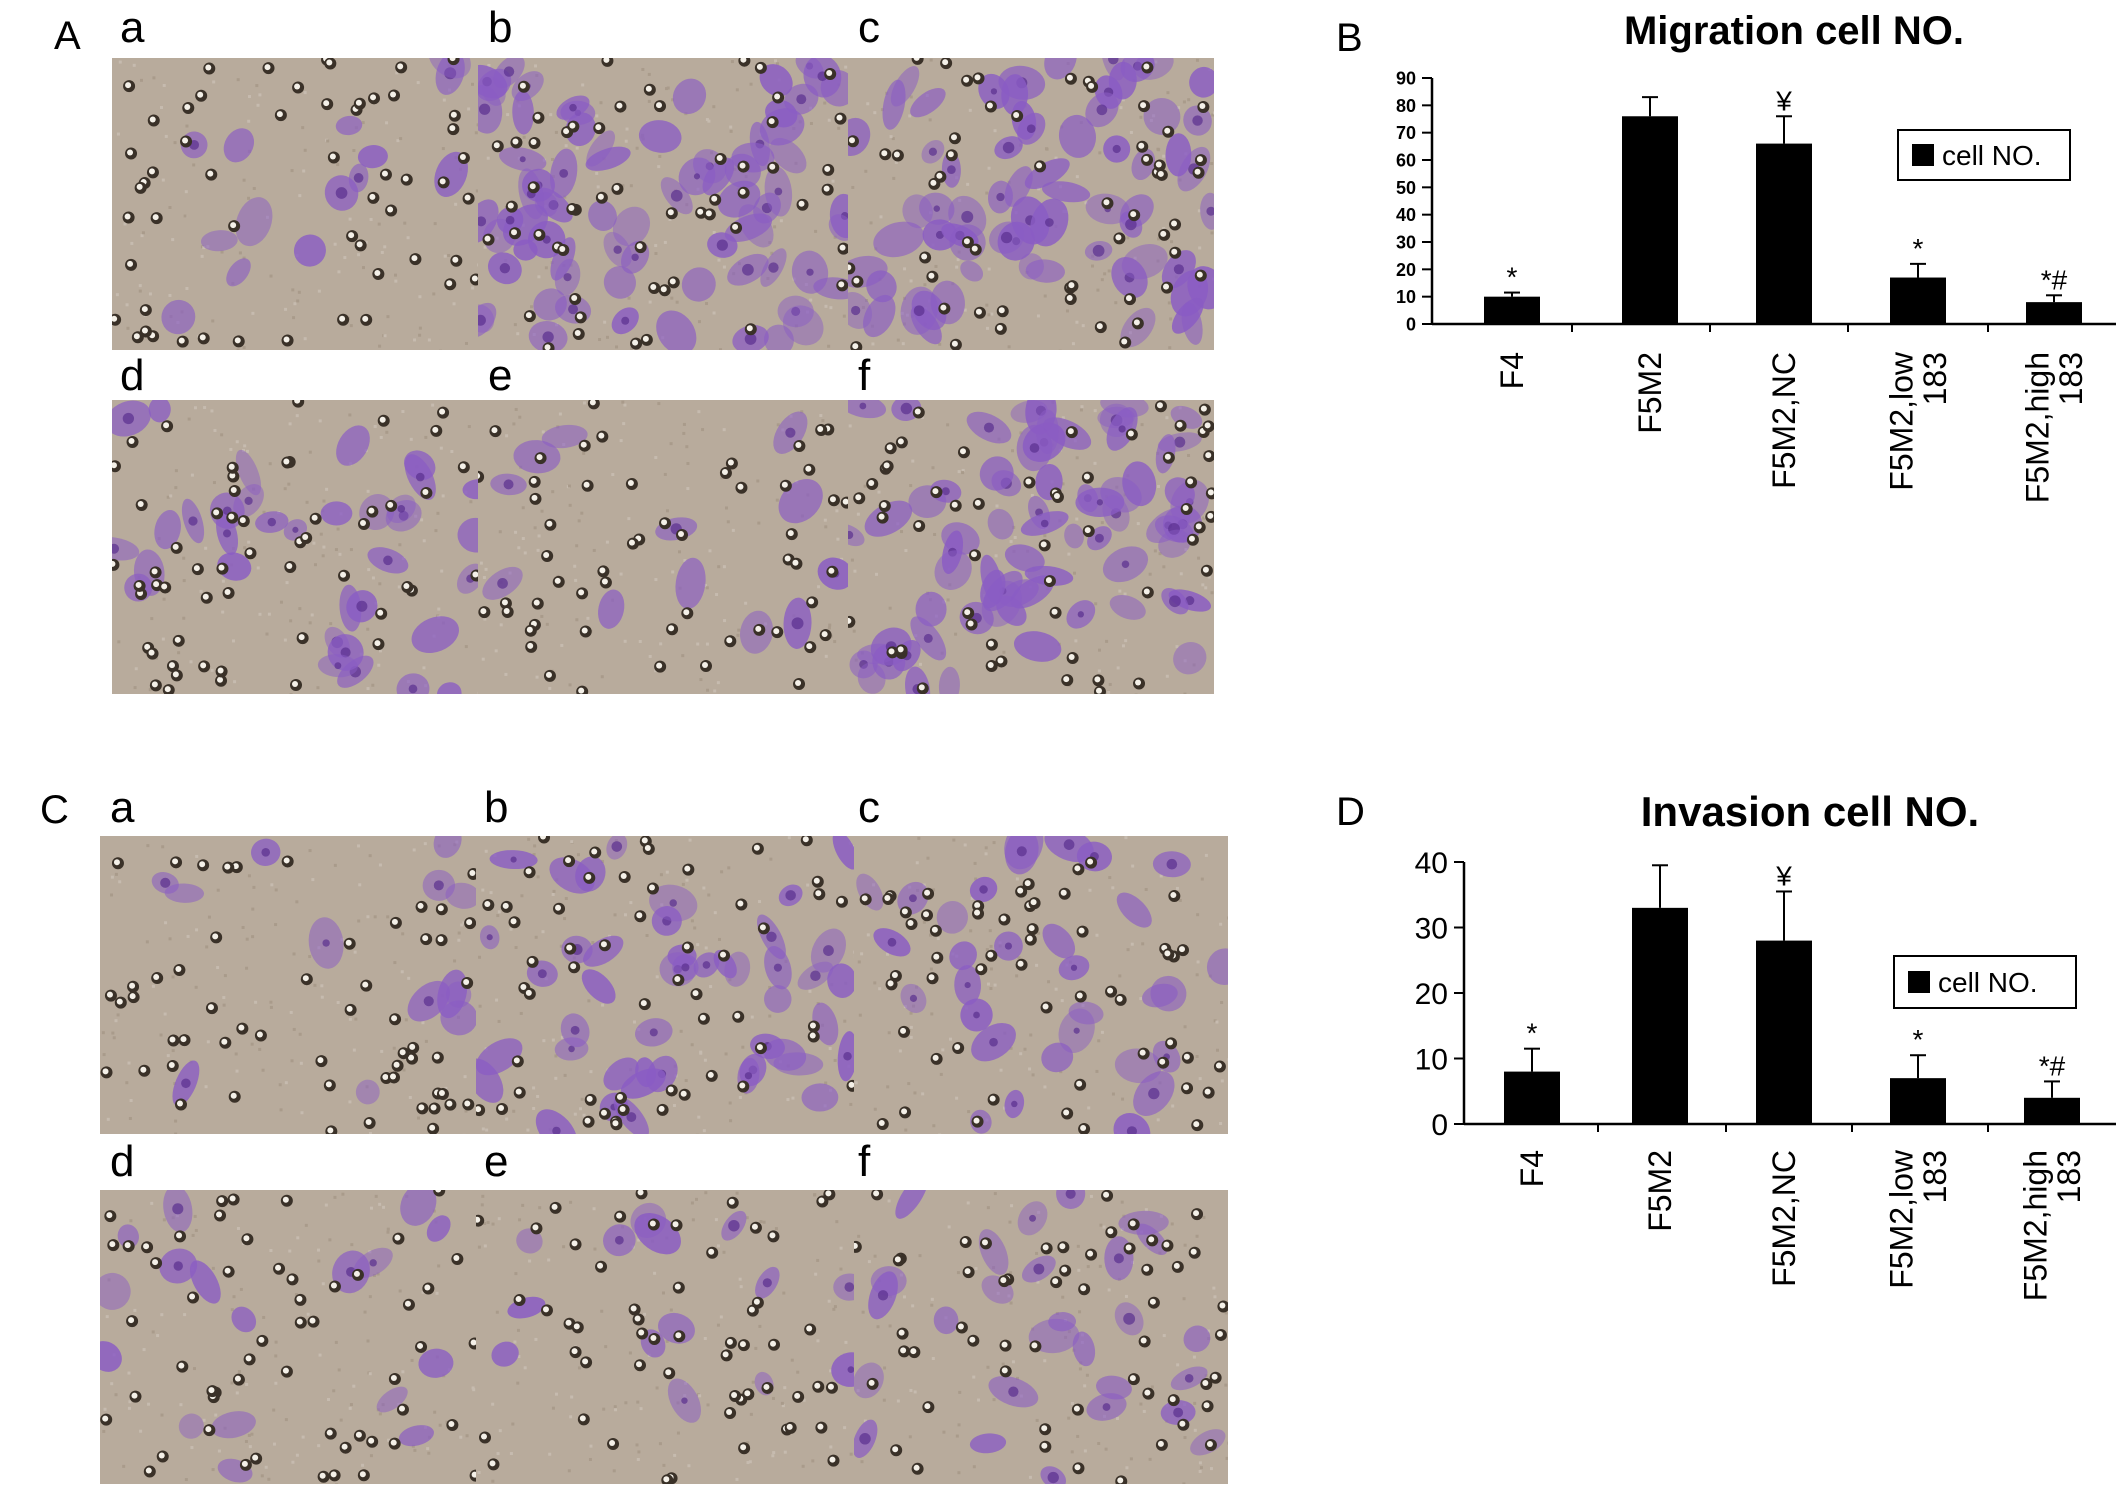  I want to click on panel-label-d: D, so click(1350, 812).